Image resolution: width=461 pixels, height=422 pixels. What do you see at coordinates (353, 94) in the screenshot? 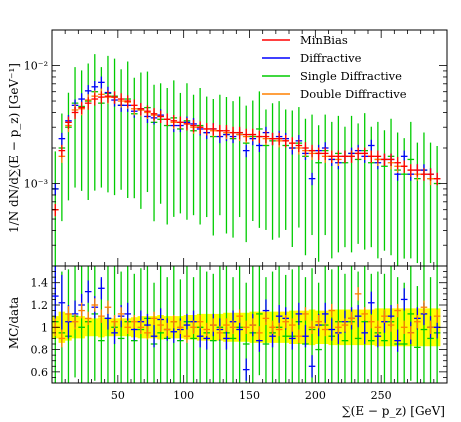
I see `legend-label: Double Diffractive` at bounding box center [353, 94].